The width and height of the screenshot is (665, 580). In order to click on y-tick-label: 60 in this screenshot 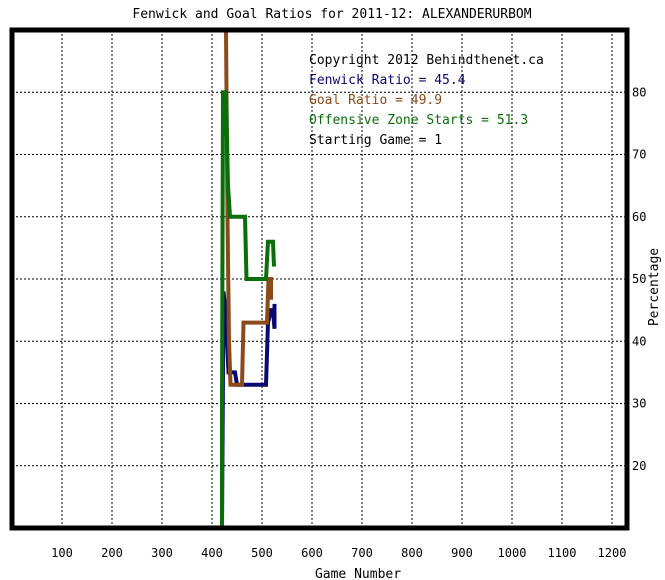, I will do `click(639, 217)`.